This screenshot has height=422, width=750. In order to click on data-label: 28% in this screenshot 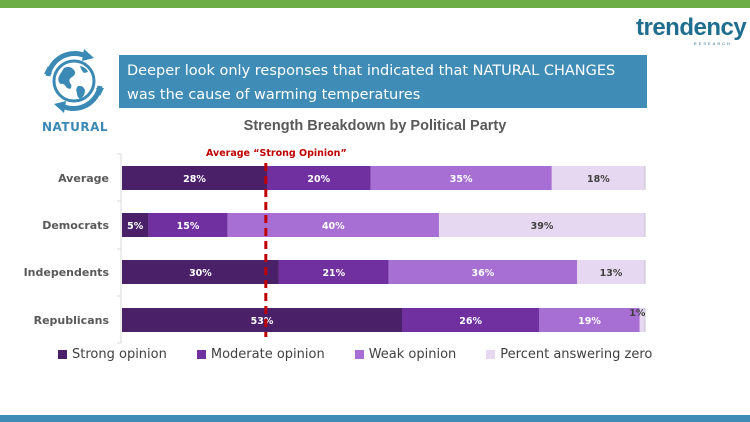, I will do `click(194, 179)`.